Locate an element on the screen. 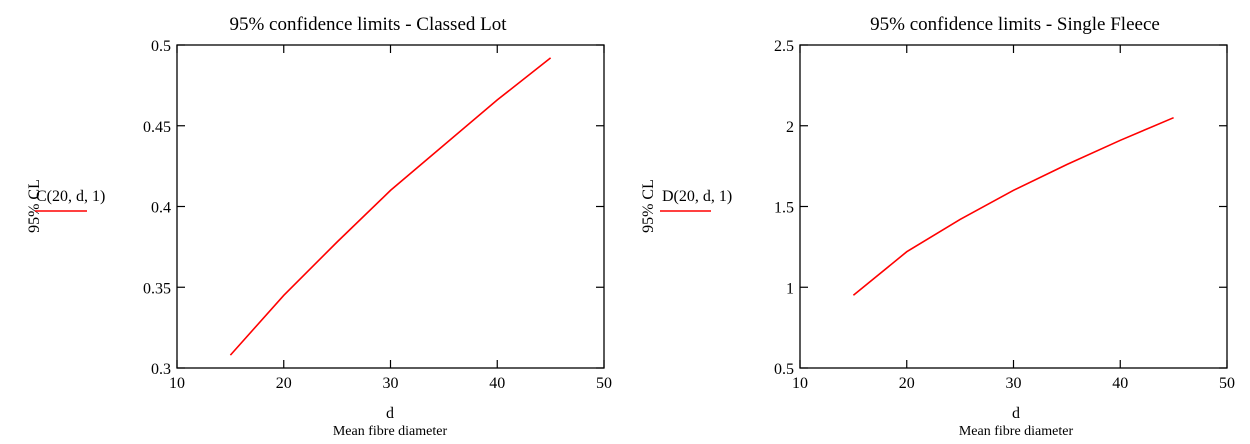 This screenshot has width=1250, height=444. y-tick-label: 2.5 is located at coordinates (784, 46).